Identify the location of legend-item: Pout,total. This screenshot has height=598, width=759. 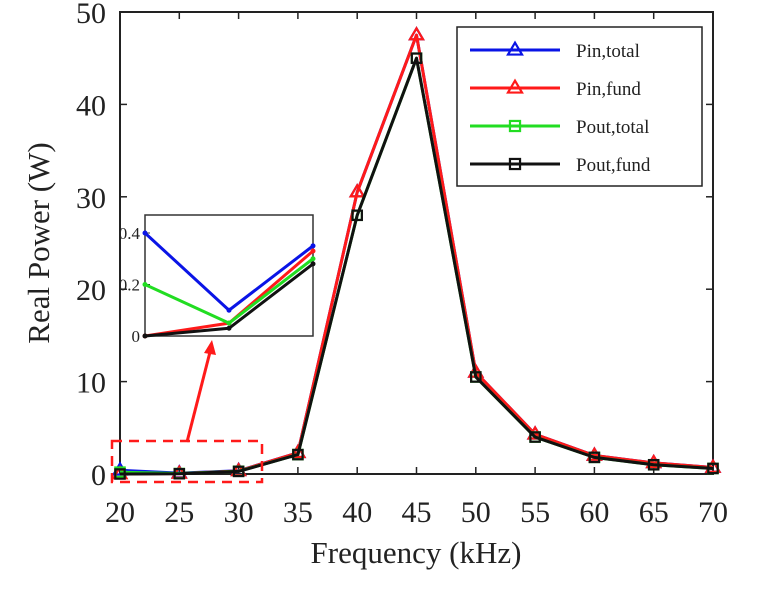
(559, 127).